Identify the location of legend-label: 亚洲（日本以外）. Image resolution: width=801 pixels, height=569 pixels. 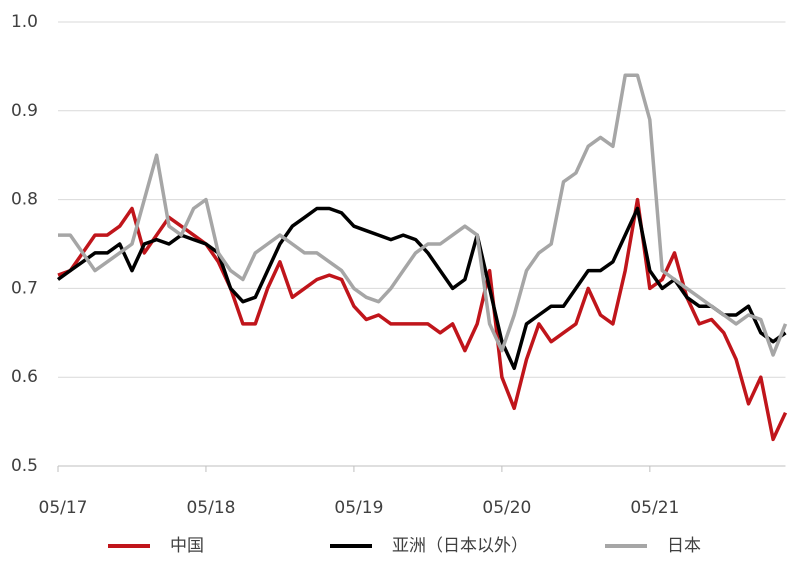
(460, 546).